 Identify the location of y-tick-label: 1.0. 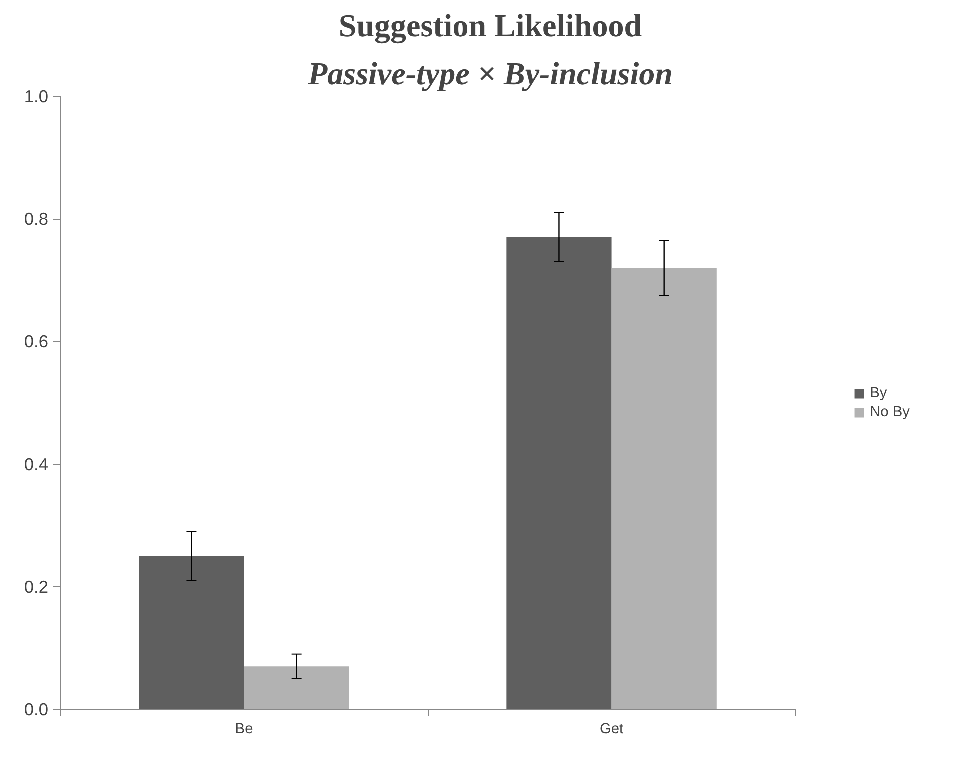
(36, 96).